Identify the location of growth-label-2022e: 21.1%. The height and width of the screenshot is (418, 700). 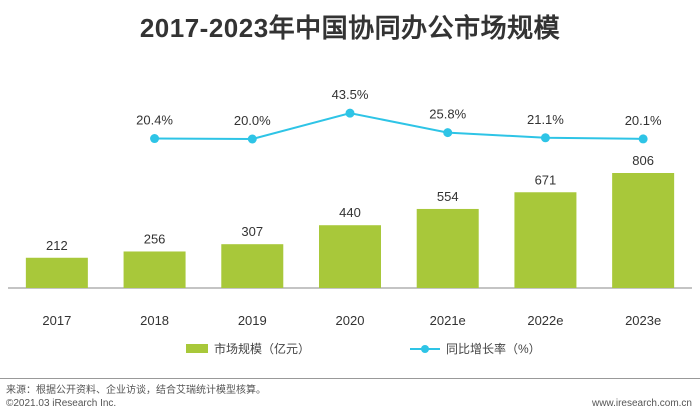
(545, 119).